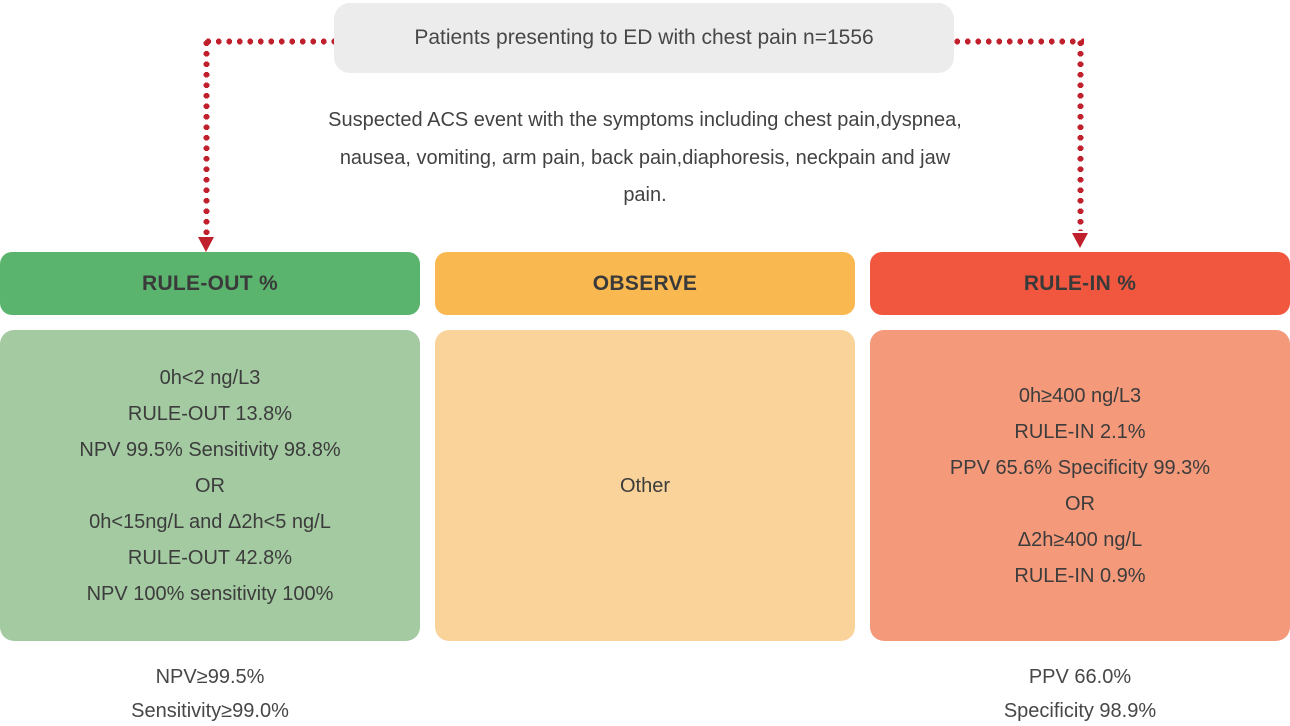 This screenshot has height=726, width=1290. I want to click on right-arrow-horizontal-segment, so click(1018, 41).